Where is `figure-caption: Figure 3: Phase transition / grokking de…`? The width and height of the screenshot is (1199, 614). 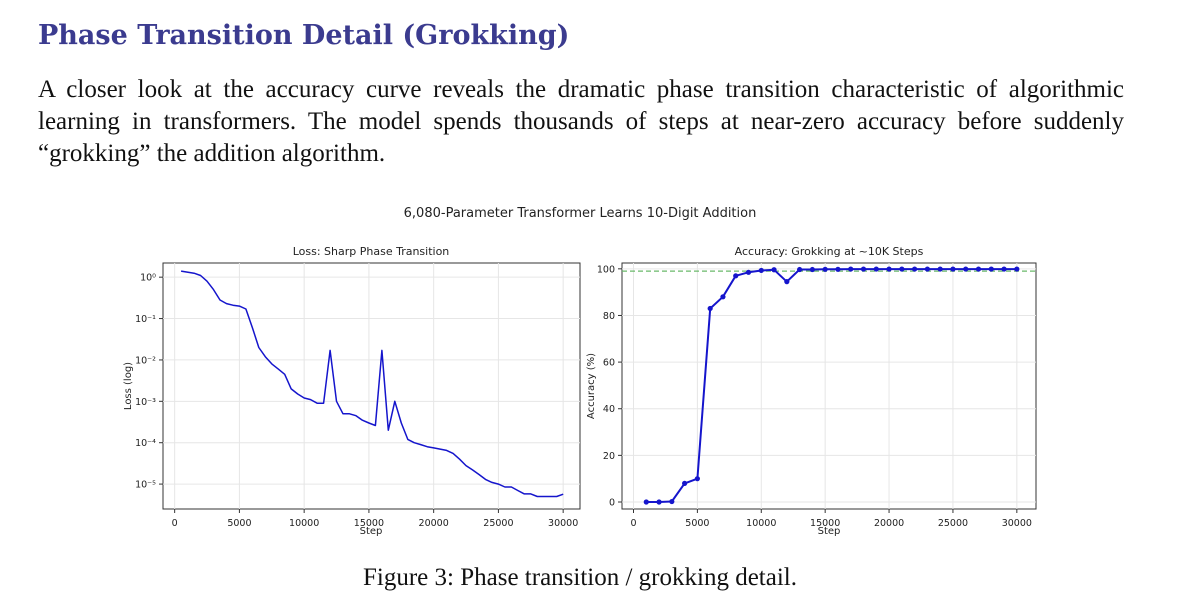 figure-caption: Figure 3: Phase transition / grokking de… is located at coordinates (580, 577).